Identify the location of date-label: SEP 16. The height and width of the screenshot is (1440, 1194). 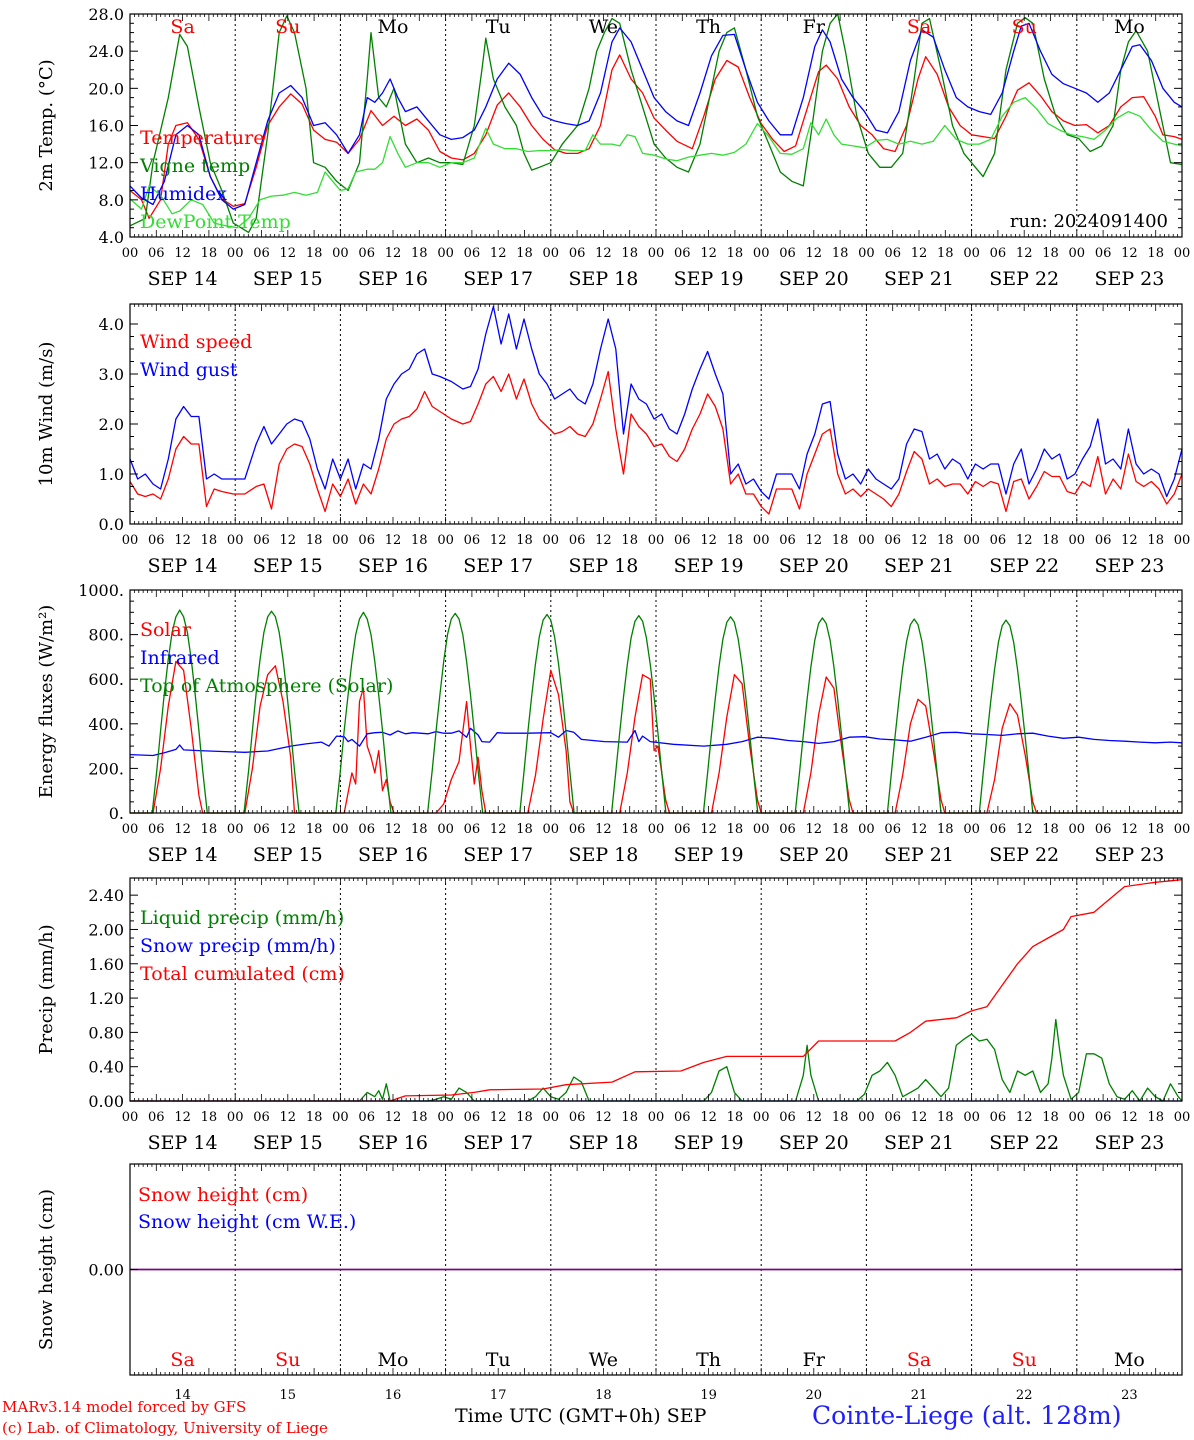
(393, 279).